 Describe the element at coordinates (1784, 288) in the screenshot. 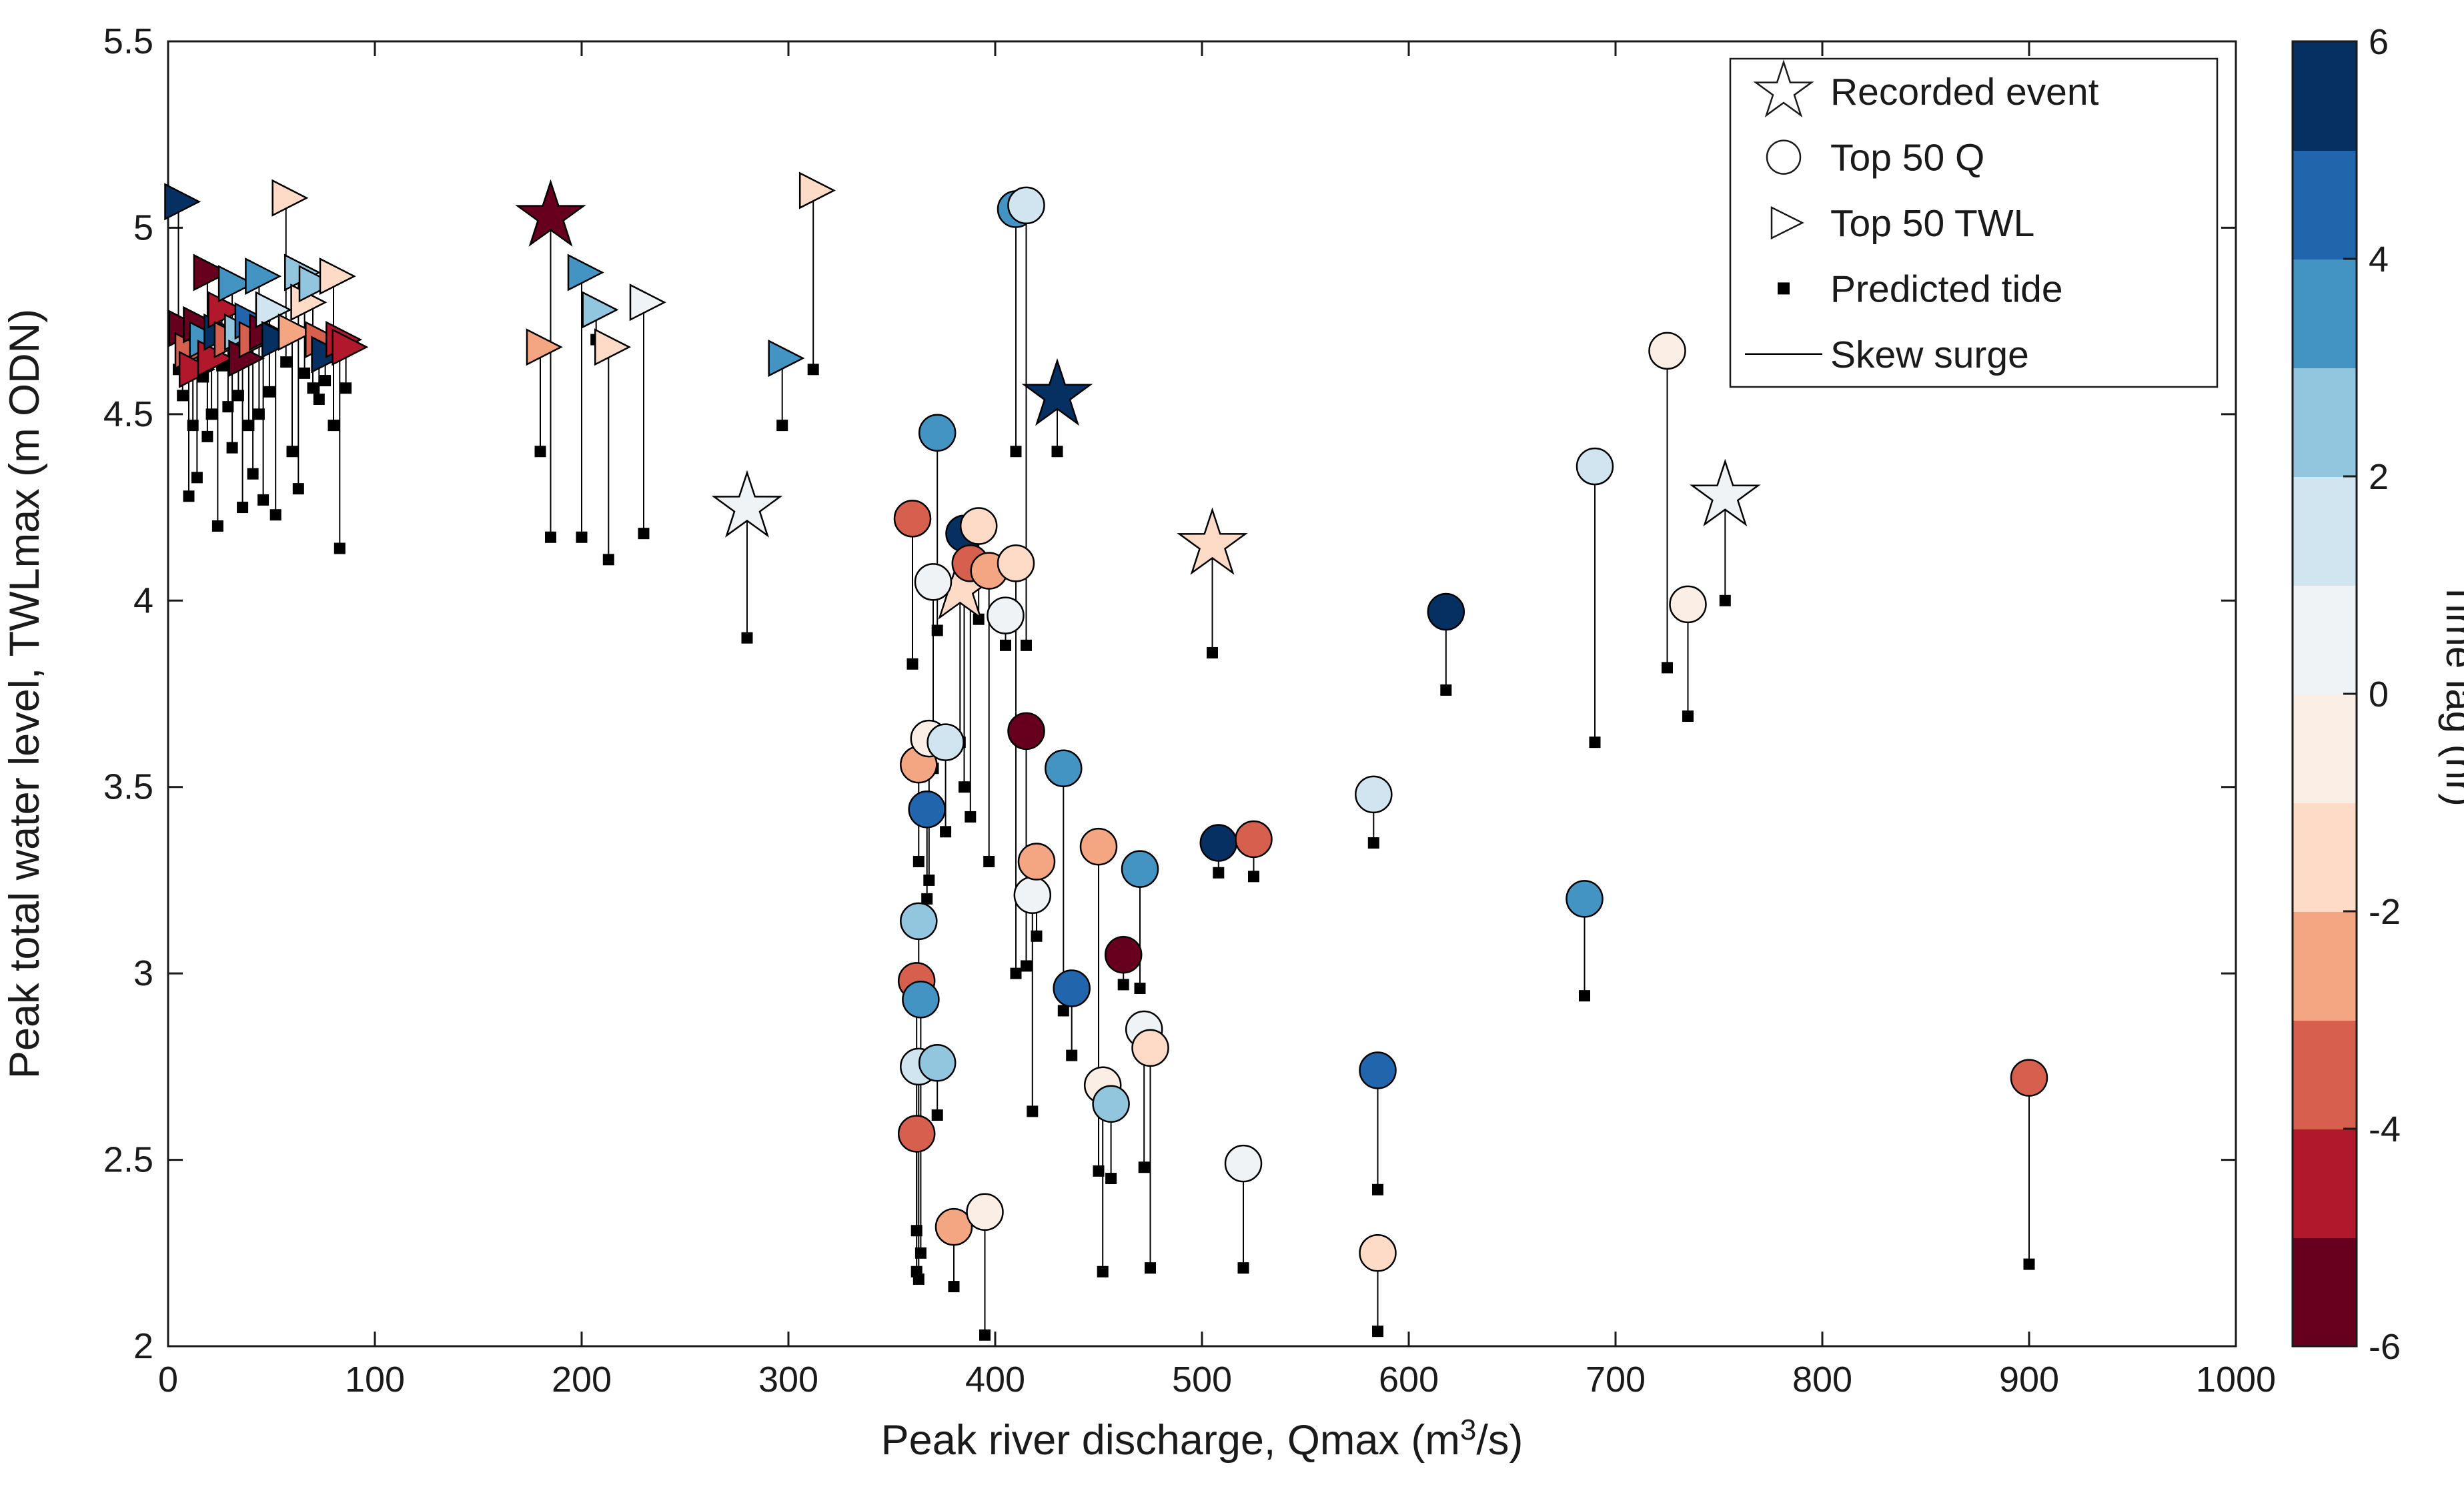

I see `legend-square-icon` at that location.